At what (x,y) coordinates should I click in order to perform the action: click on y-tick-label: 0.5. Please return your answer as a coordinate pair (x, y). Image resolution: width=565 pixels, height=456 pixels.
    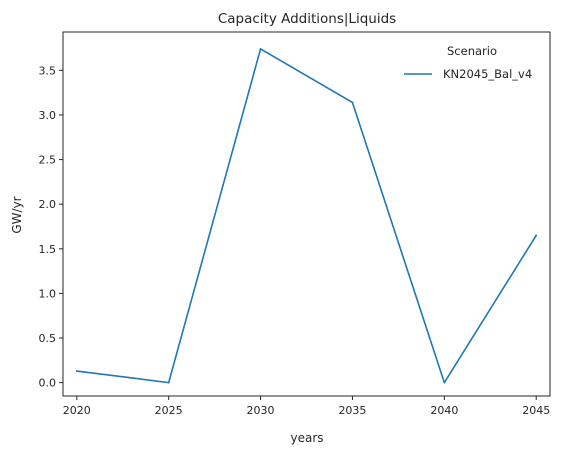
    Looking at the image, I should click on (48, 338).